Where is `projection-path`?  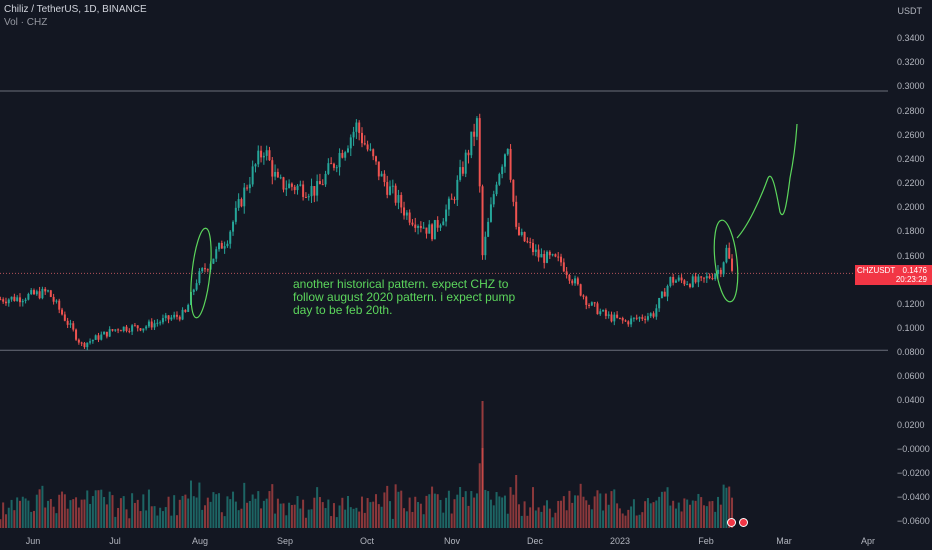 projection-path is located at coordinates (767, 181).